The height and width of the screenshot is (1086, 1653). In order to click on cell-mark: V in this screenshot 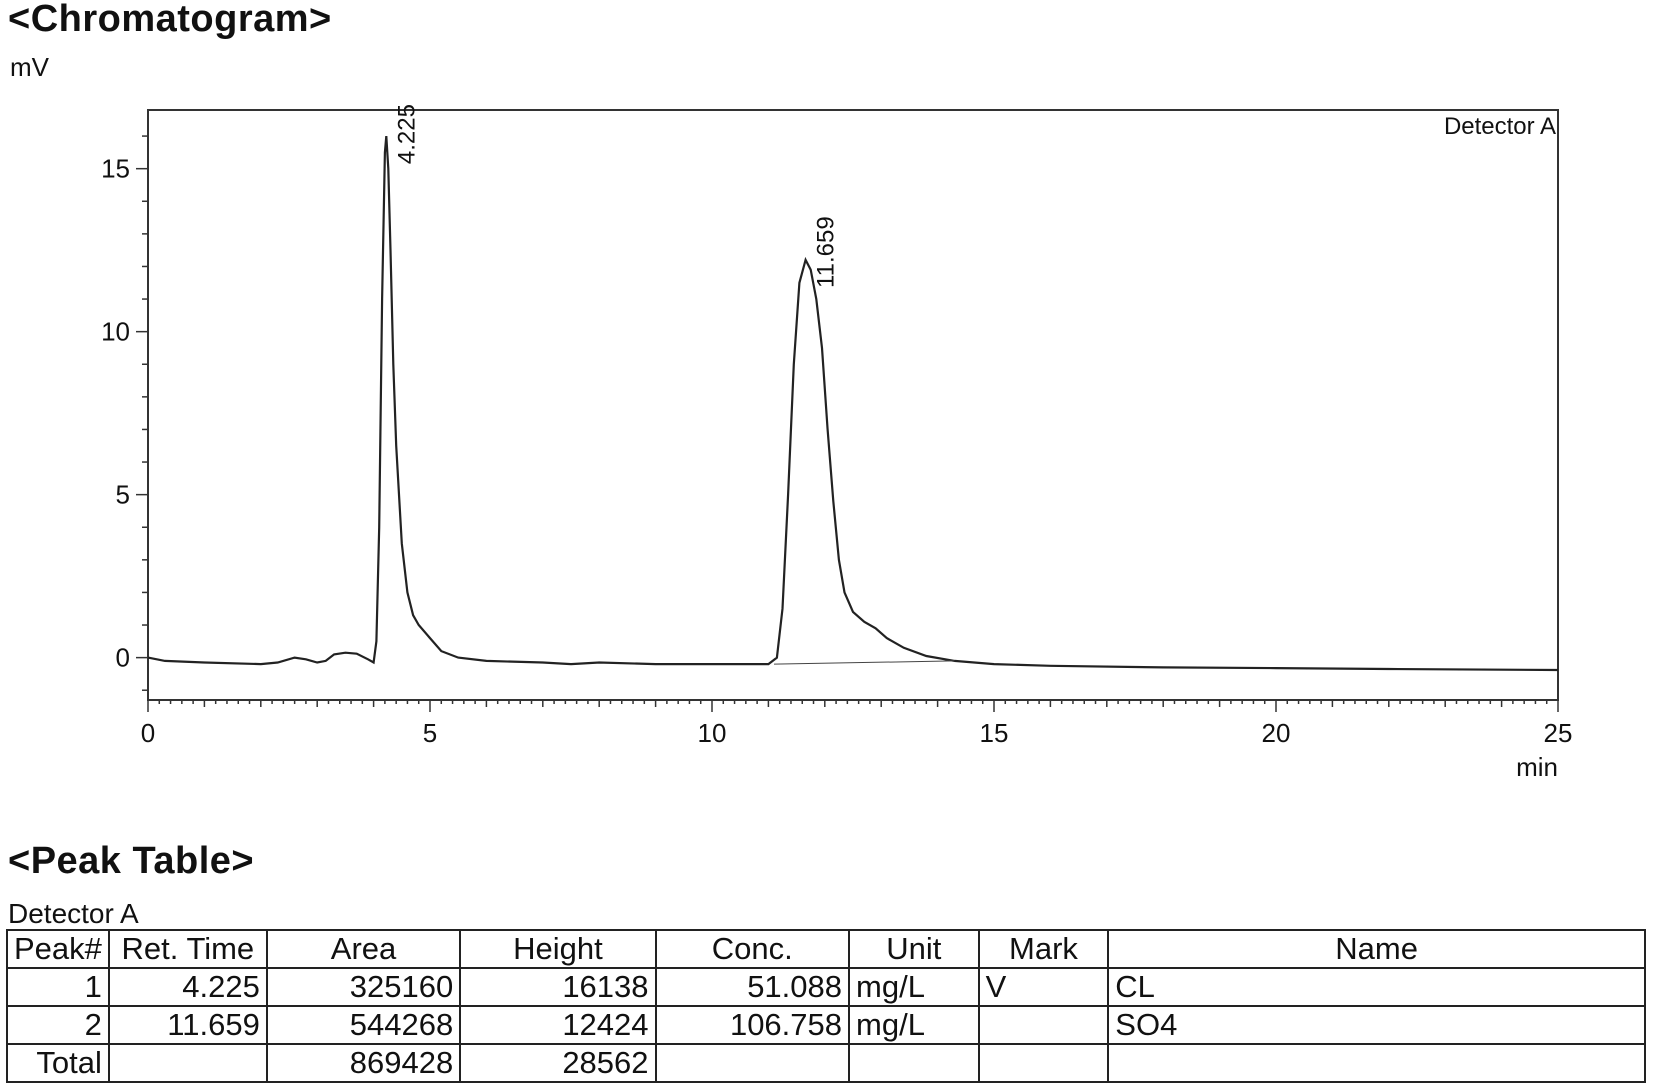, I will do `click(1043, 987)`.